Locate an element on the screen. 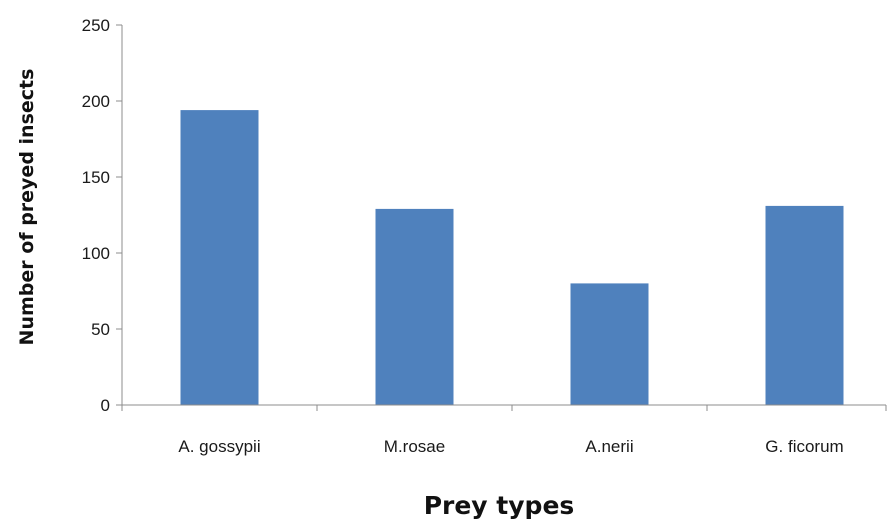 The image size is (888, 527). y-tick-label: 200 is located at coordinates (96, 101).